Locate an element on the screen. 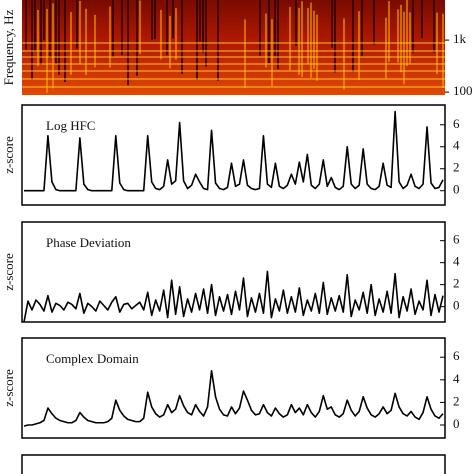 The height and width of the screenshot is (474, 474). panel-title: Log HFC is located at coordinates (70, 125).